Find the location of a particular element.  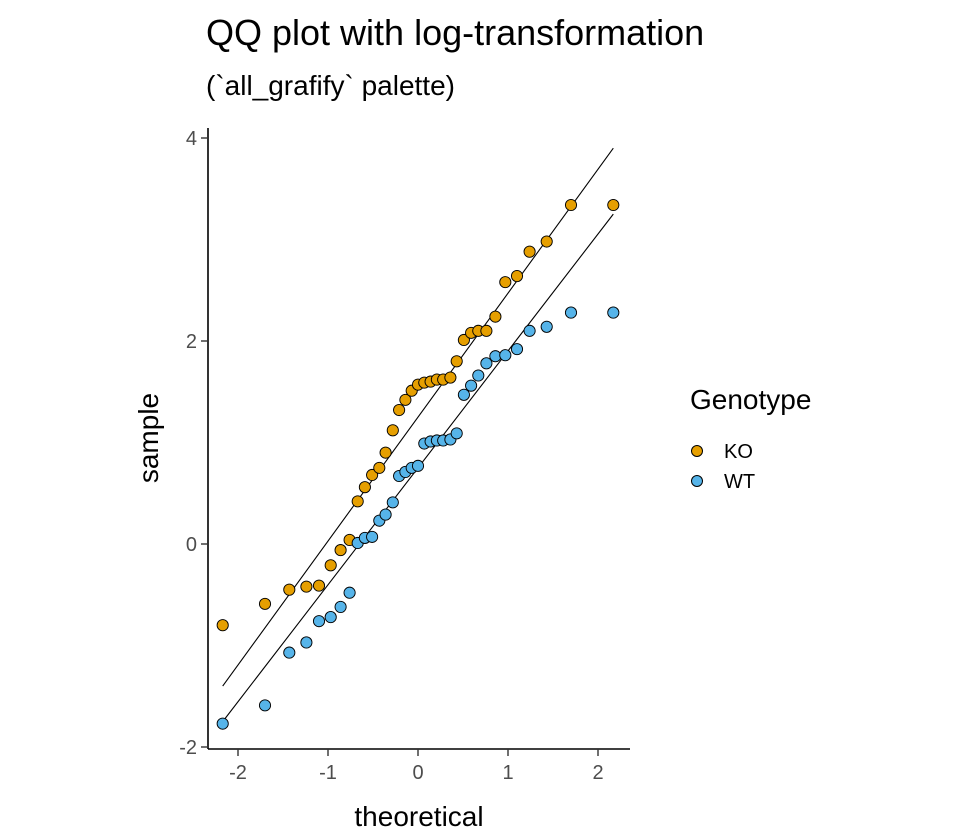

legend-key-wt is located at coordinates (697, 481).